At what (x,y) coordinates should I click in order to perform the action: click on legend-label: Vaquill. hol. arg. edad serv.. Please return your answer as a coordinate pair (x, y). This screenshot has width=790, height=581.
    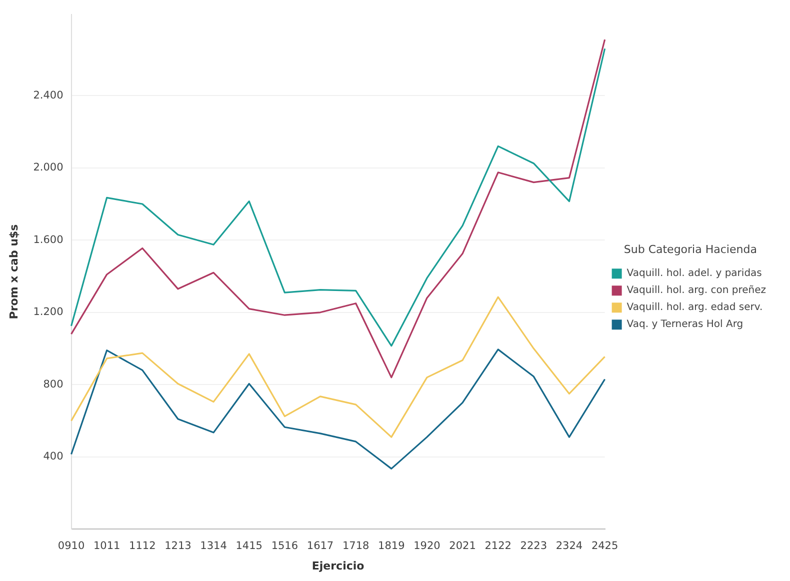
    Looking at the image, I should click on (694, 308).